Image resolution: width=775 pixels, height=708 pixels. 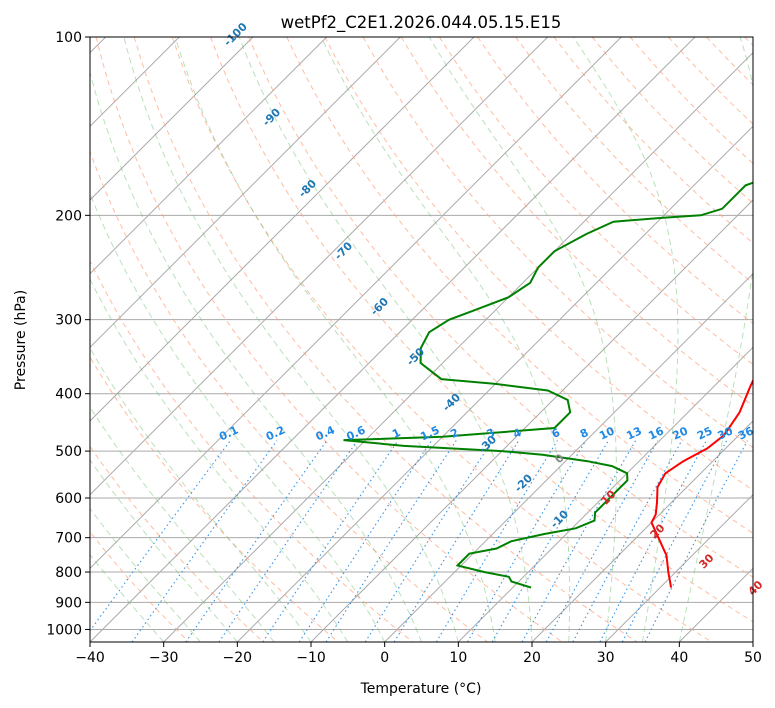 I want to click on y-tick-label: 800, so click(x=68, y=573).